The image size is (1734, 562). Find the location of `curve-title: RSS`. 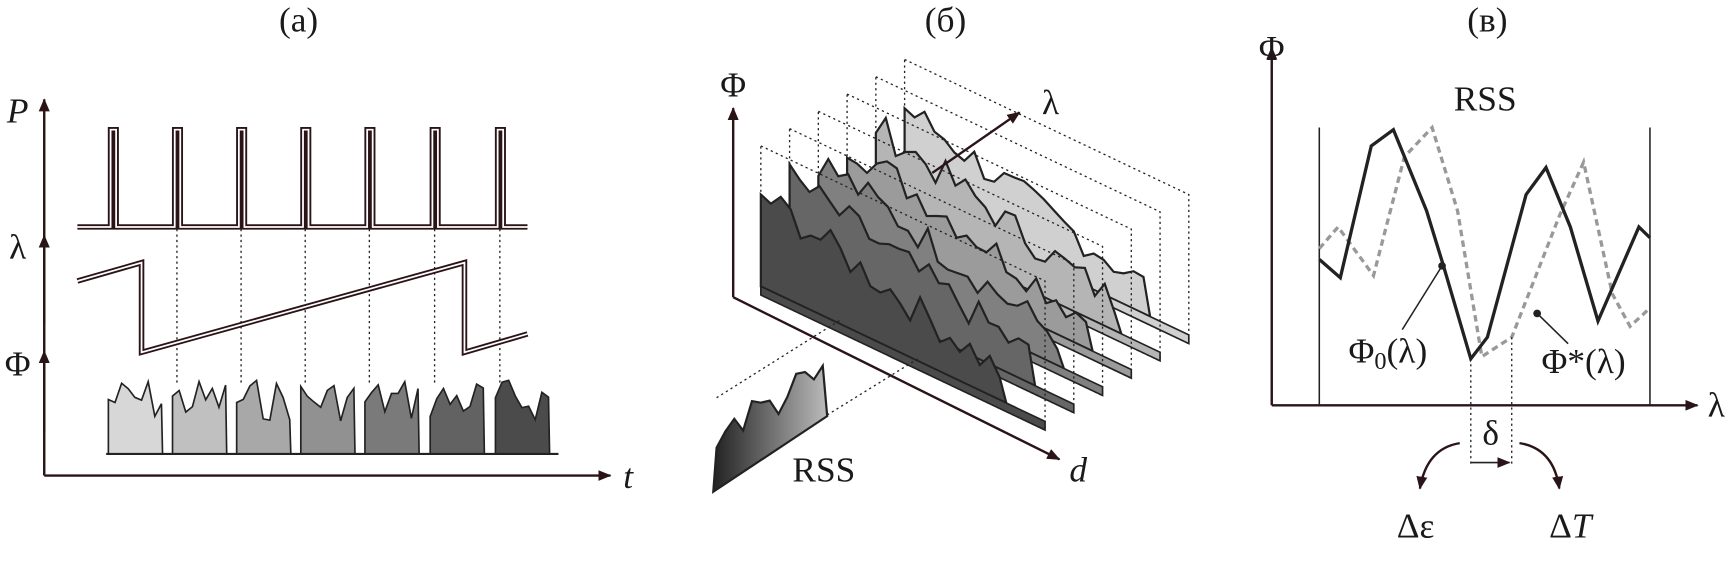

curve-title: RSS is located at coordinates (1485, 99).